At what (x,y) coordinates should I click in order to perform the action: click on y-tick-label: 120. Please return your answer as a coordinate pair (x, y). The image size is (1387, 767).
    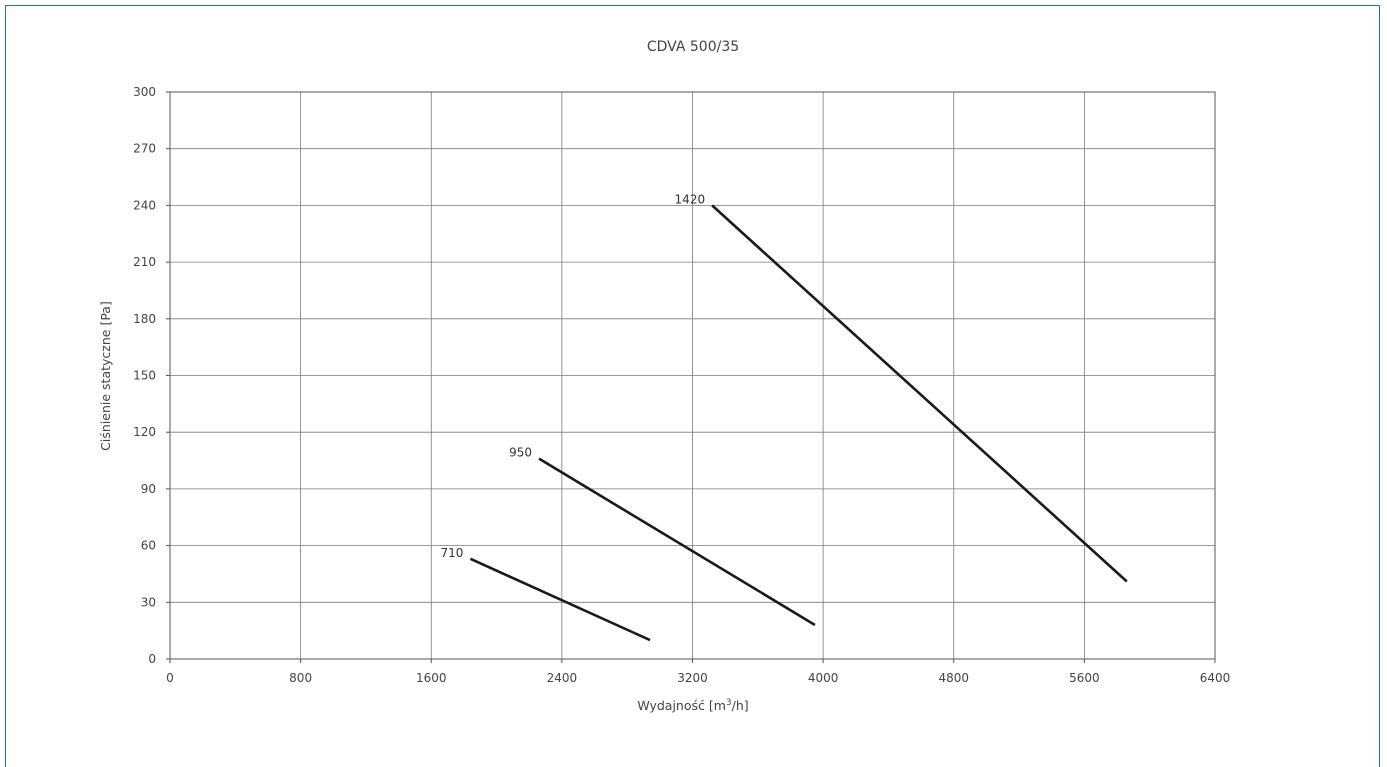
    Looking at the image, I should click on (144, 432).